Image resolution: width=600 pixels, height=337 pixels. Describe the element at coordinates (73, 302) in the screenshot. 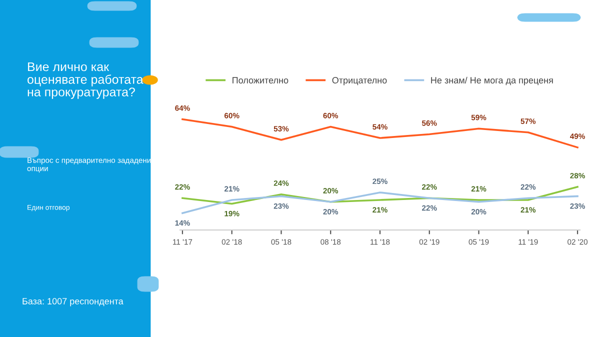

I see `text: База: 1007 респондента` at that location.